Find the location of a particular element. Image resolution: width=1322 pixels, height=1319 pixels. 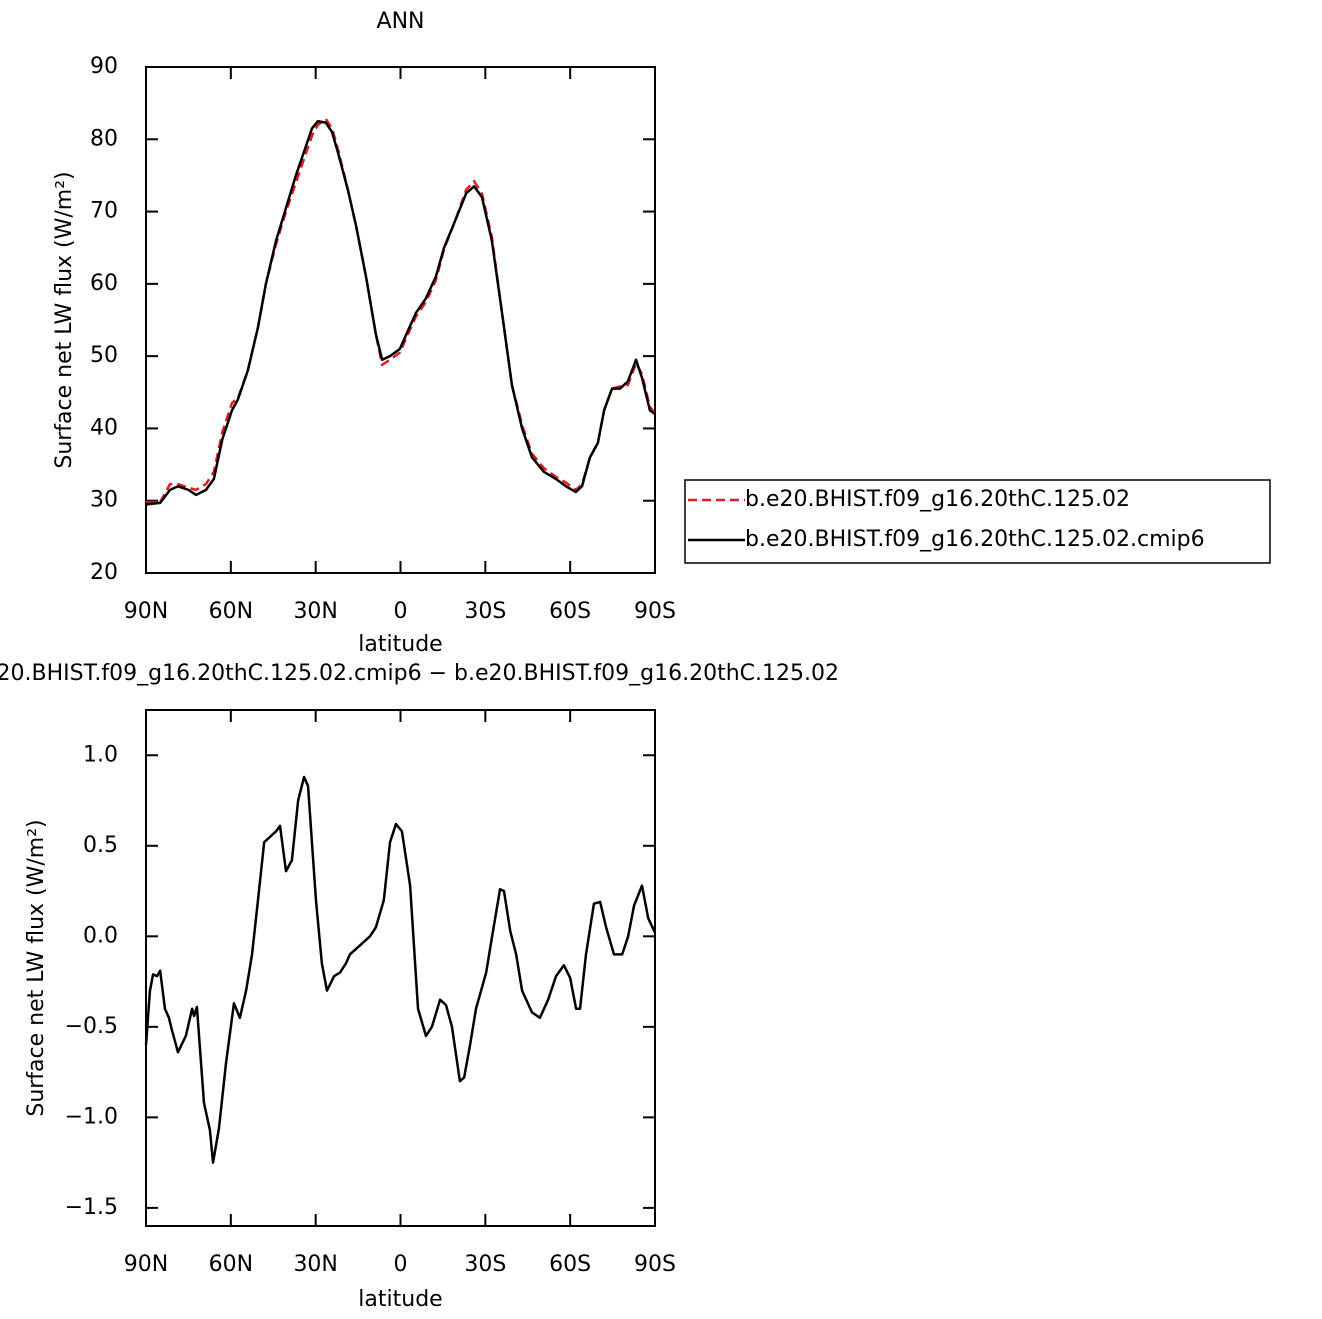

legend-label: b.e20.BHIST.f09_g16.20thC.125.02.cmip6 is located at coordinates (975, 539).